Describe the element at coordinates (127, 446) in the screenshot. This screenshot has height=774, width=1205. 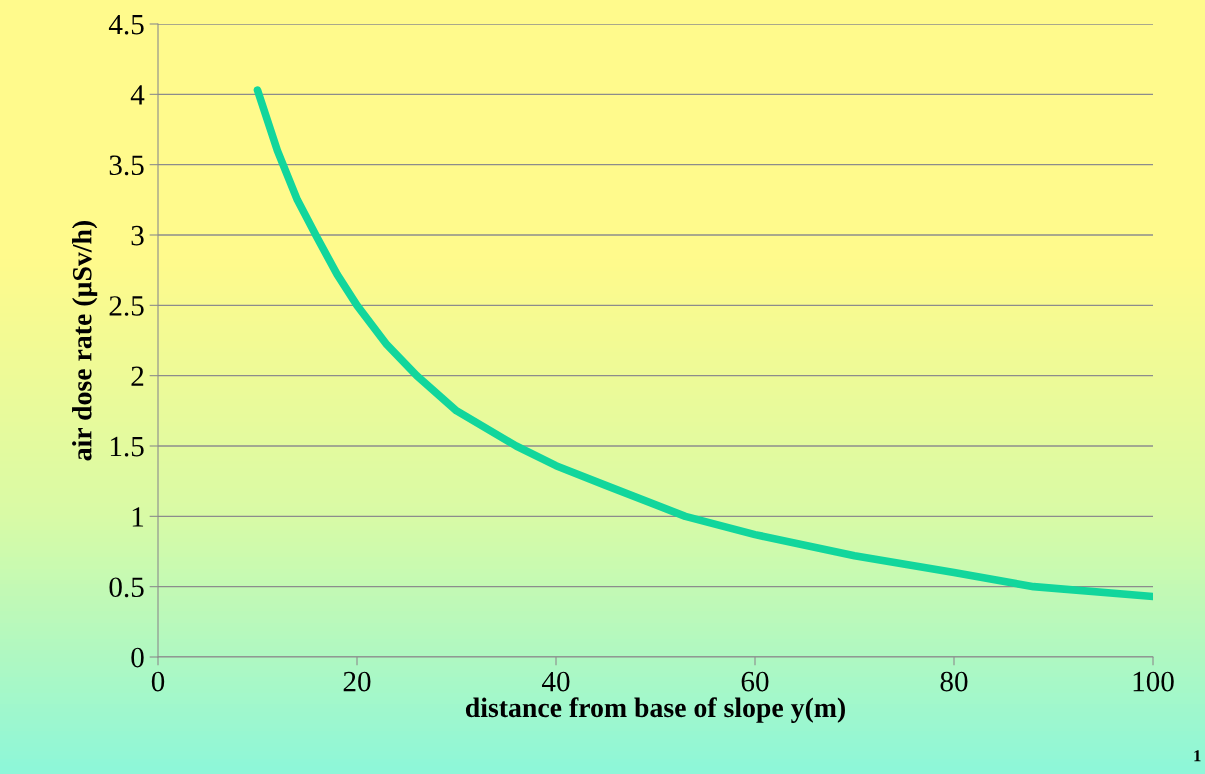
I see `y-tick-label: 1.5` at that location.